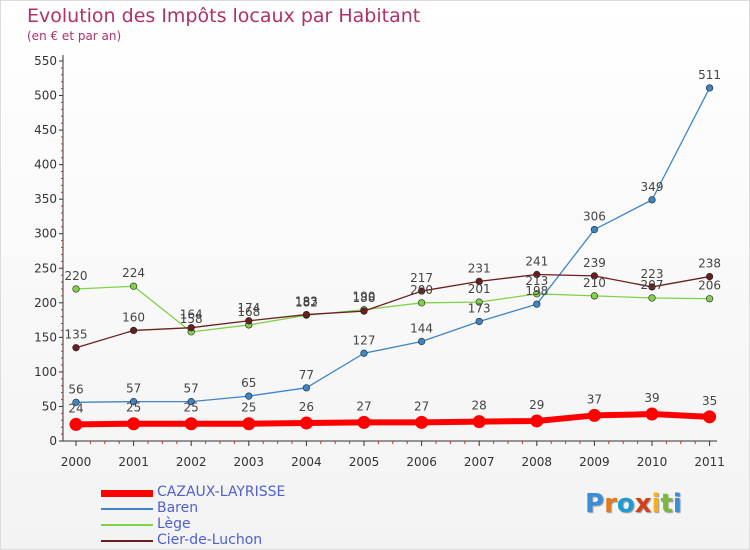  Describe the element at coordinates (306, 375) in the screenshot. I see `data-label: 77` at that location.